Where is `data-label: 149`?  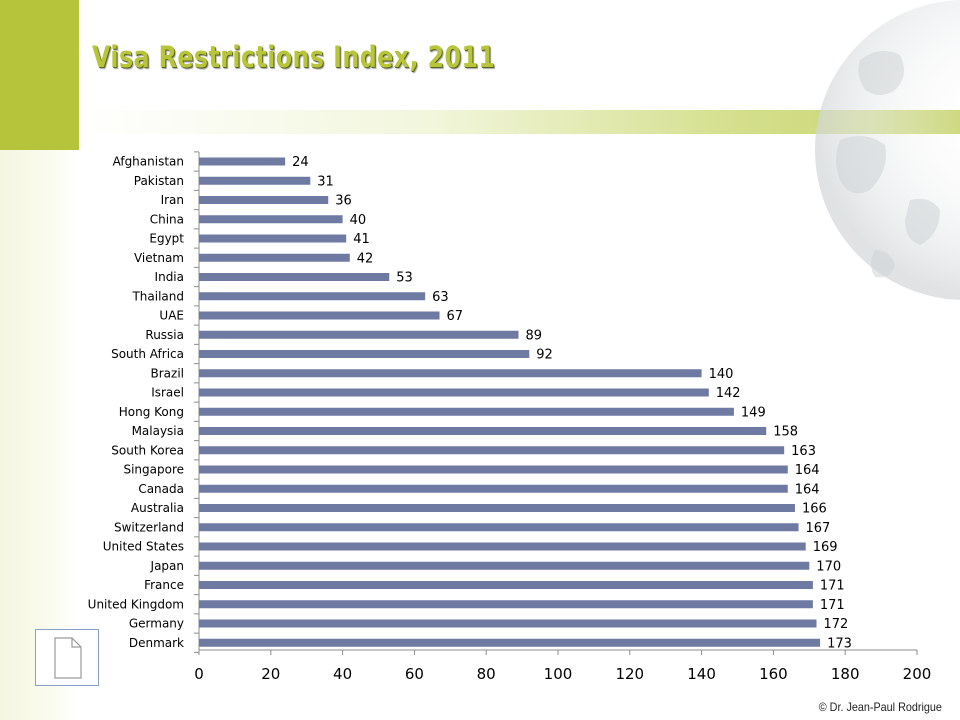
data-label: 149 is located at coordinates (753, 412).